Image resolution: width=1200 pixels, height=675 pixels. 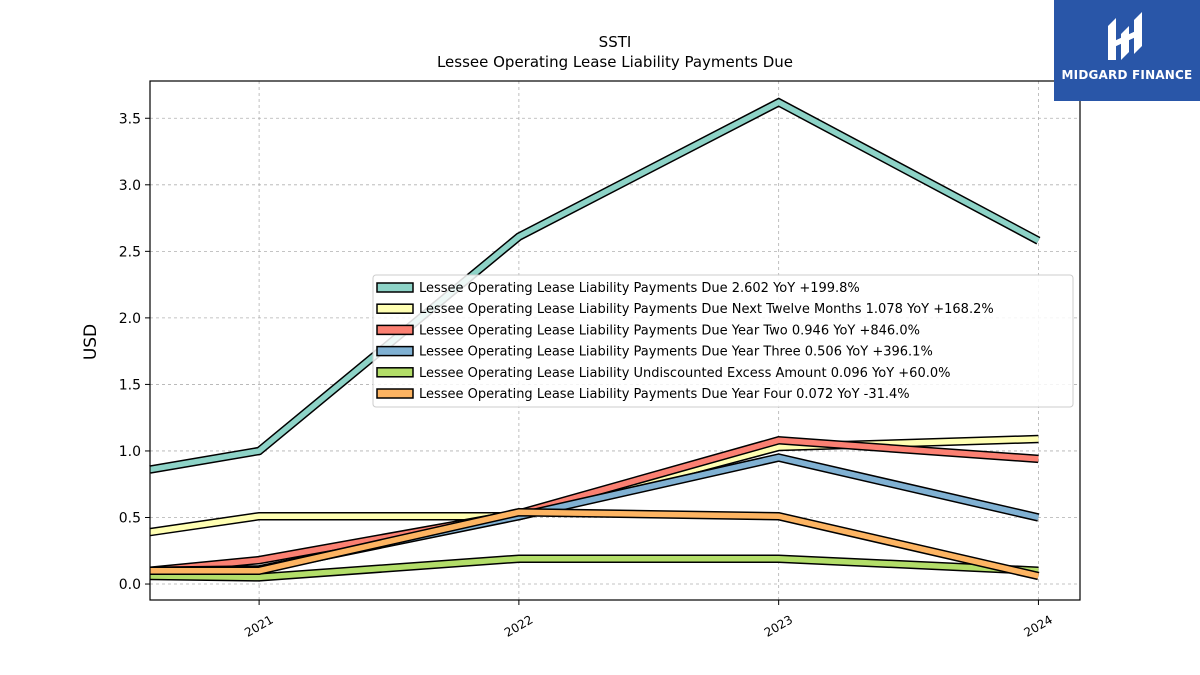 What do you see at coordinates (1037, 625) in the screenshot?
I see `x-tick-label: 2024` at bounding box center [1037, 625].